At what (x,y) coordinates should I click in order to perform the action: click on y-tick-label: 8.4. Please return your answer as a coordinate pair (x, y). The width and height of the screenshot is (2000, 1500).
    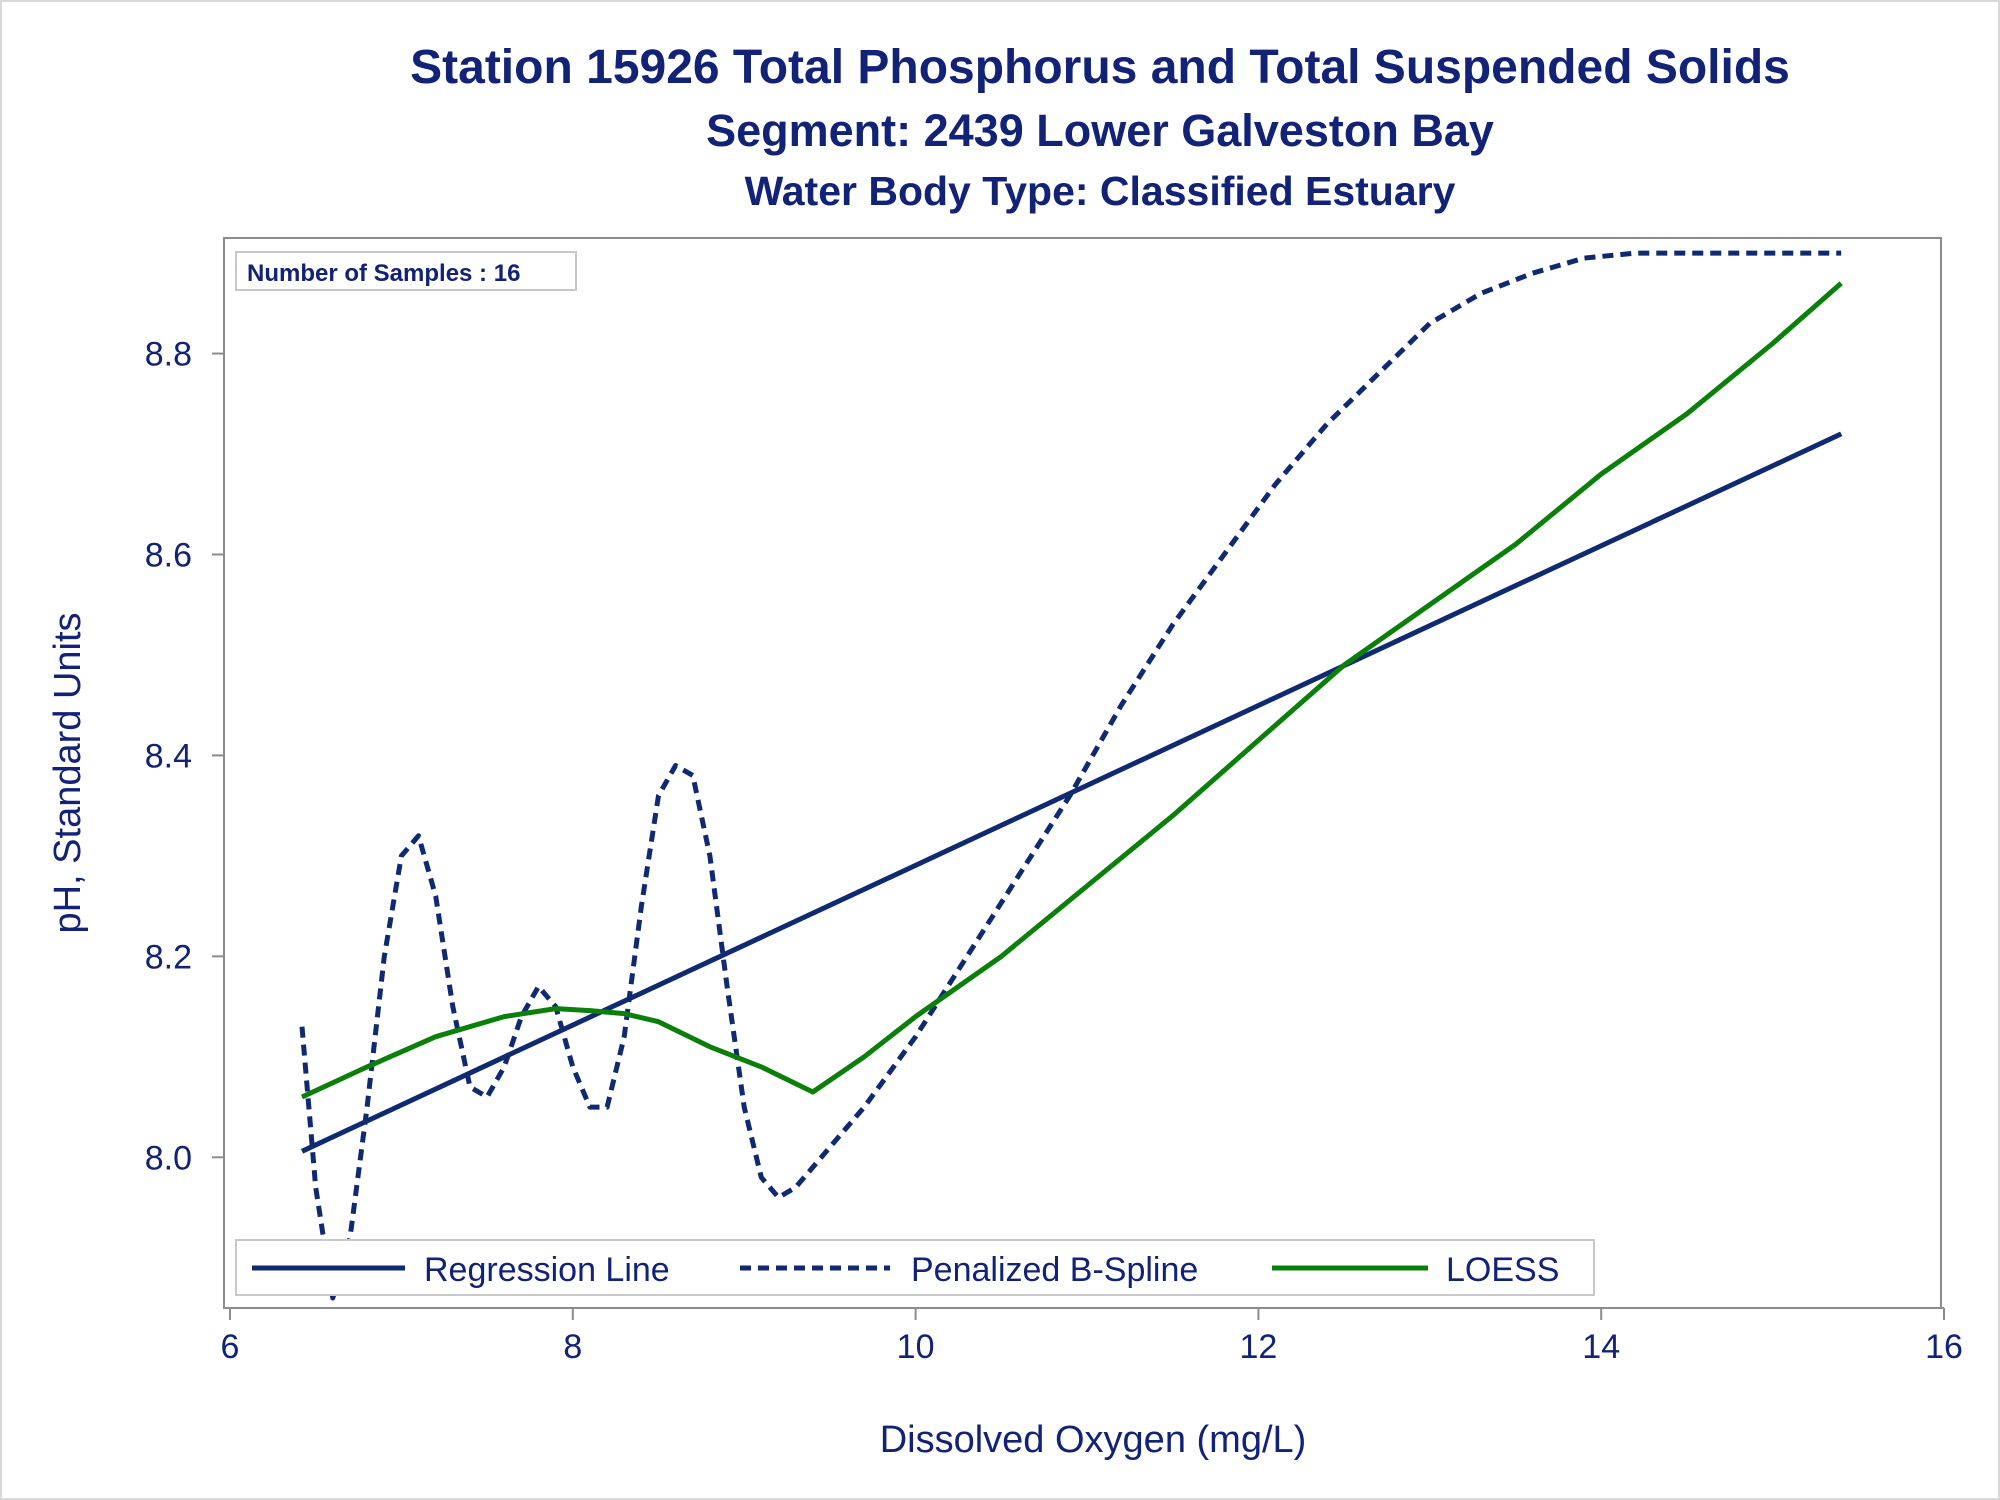
    Looking at the image, I should click on (168, 756).